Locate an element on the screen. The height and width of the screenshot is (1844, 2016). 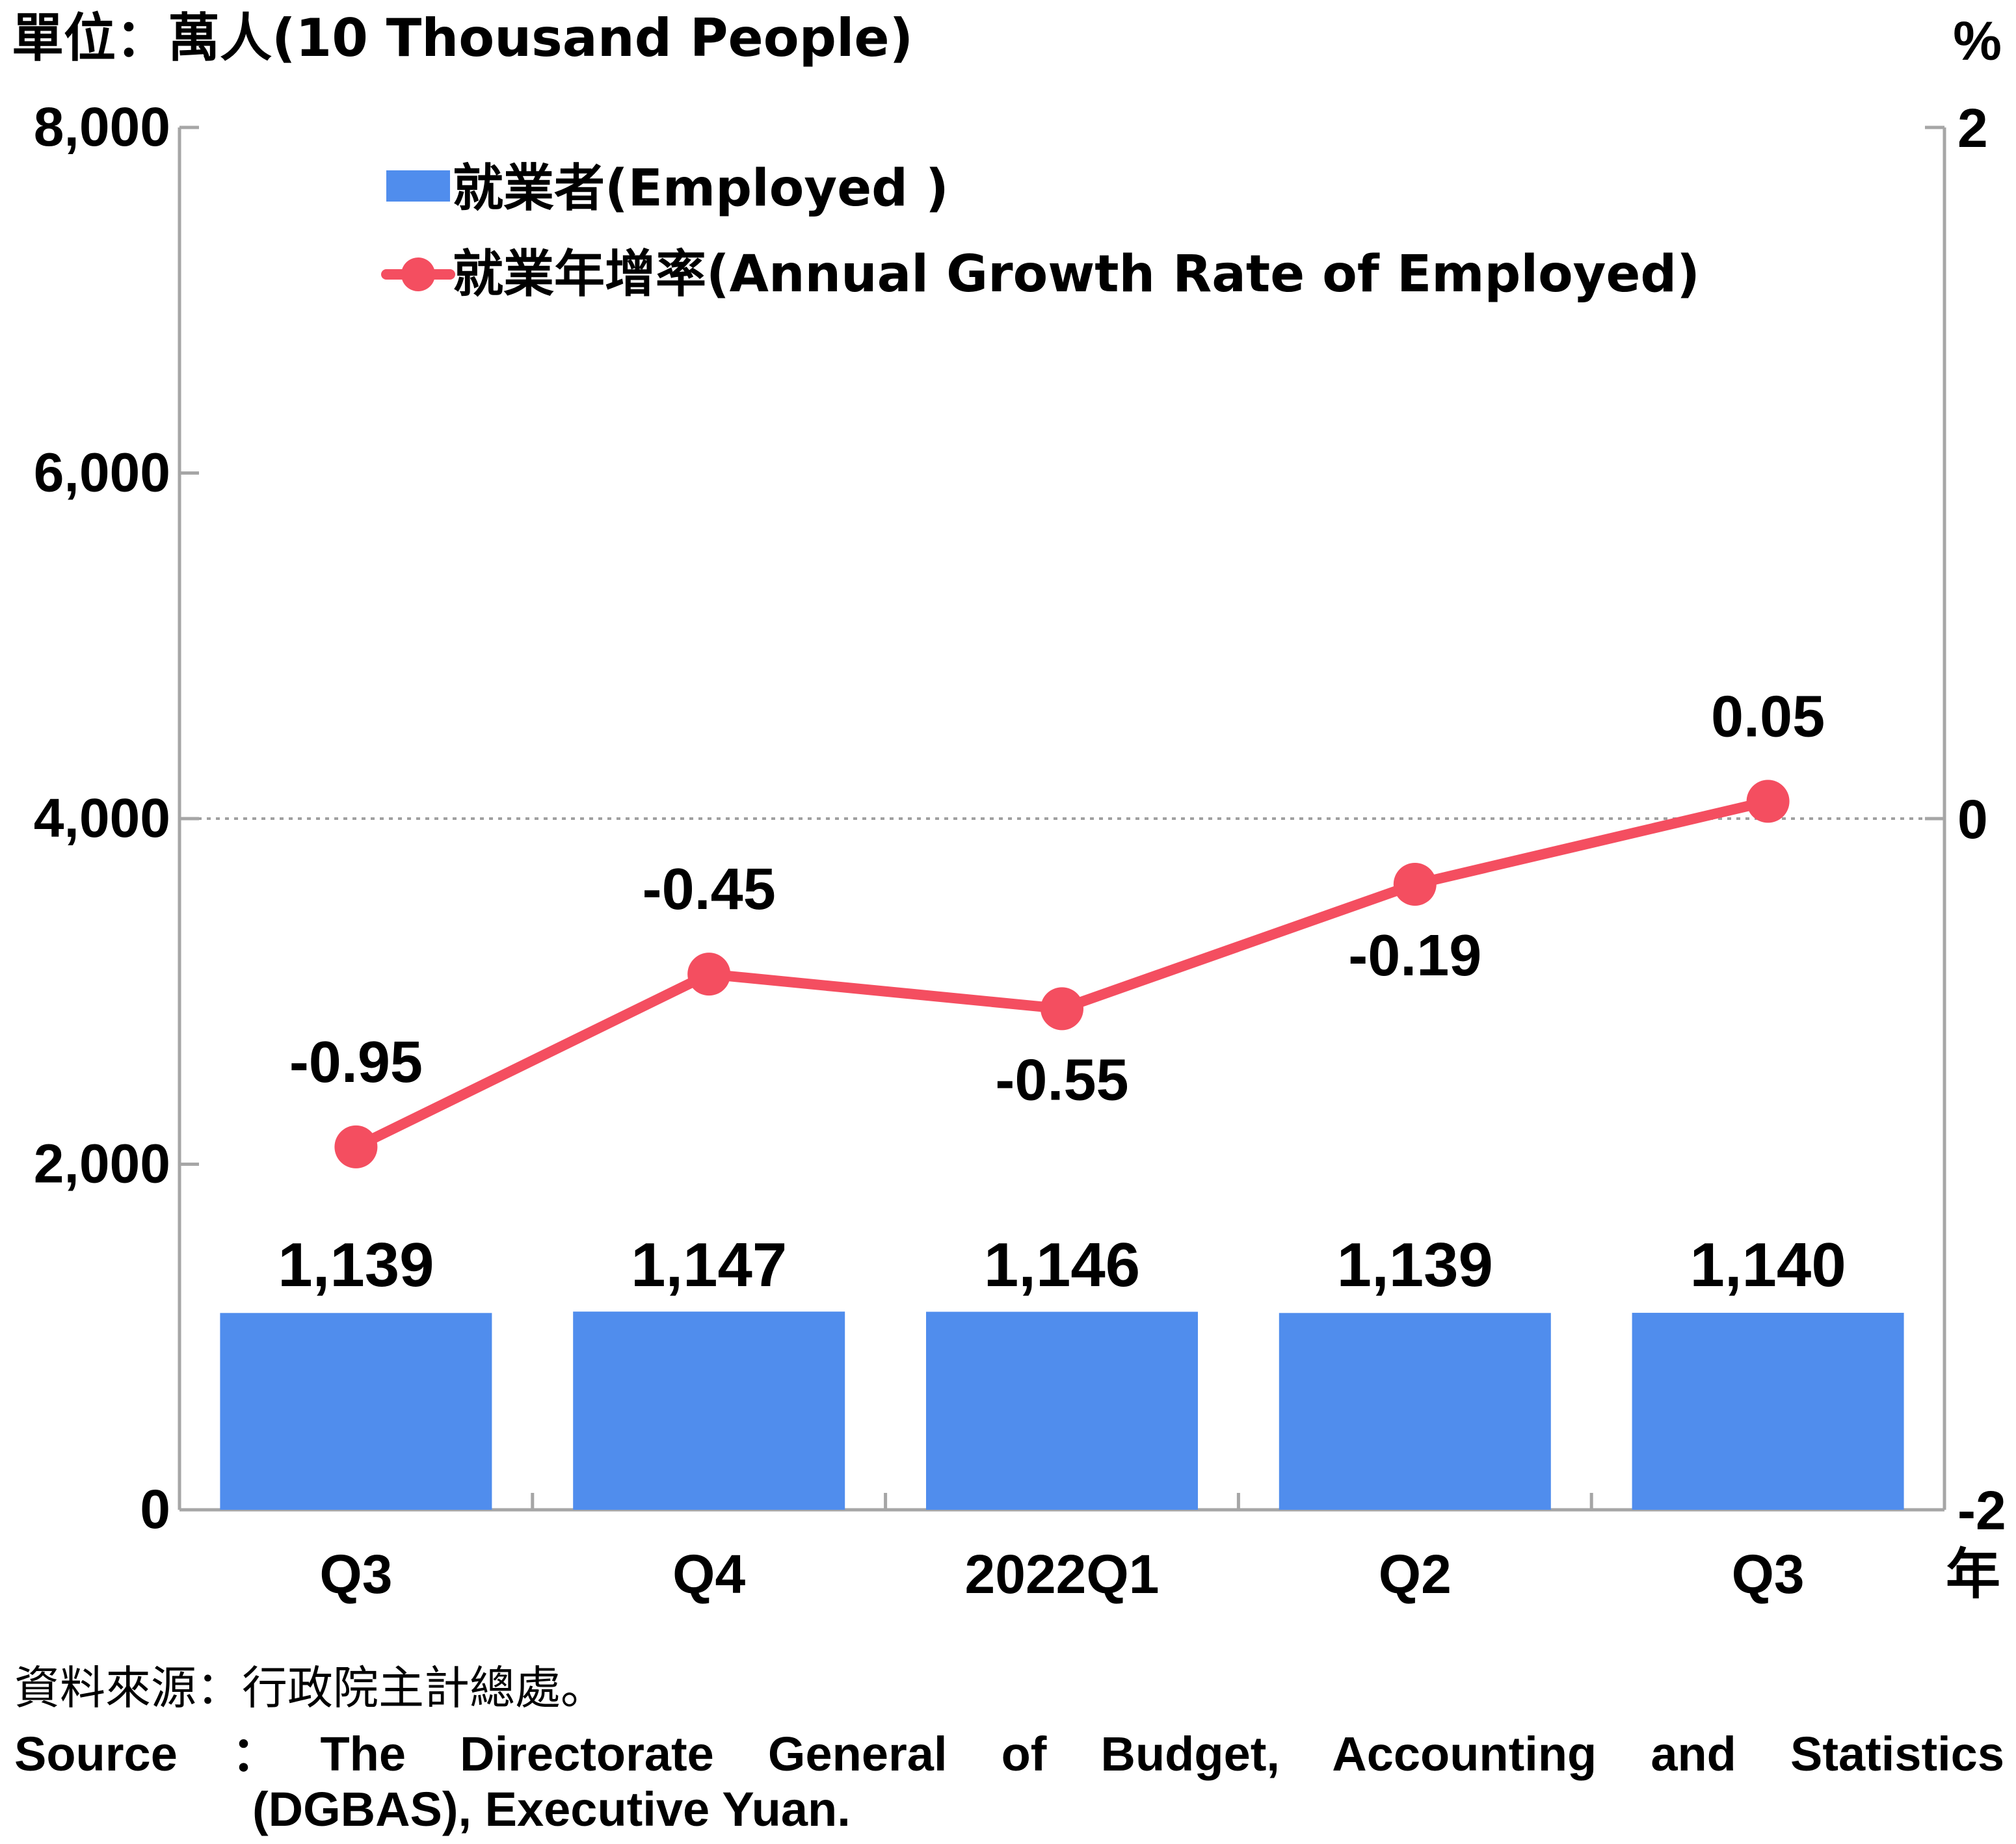
bar-value-label: 1,140 is located at coordinates (1768, 1265).